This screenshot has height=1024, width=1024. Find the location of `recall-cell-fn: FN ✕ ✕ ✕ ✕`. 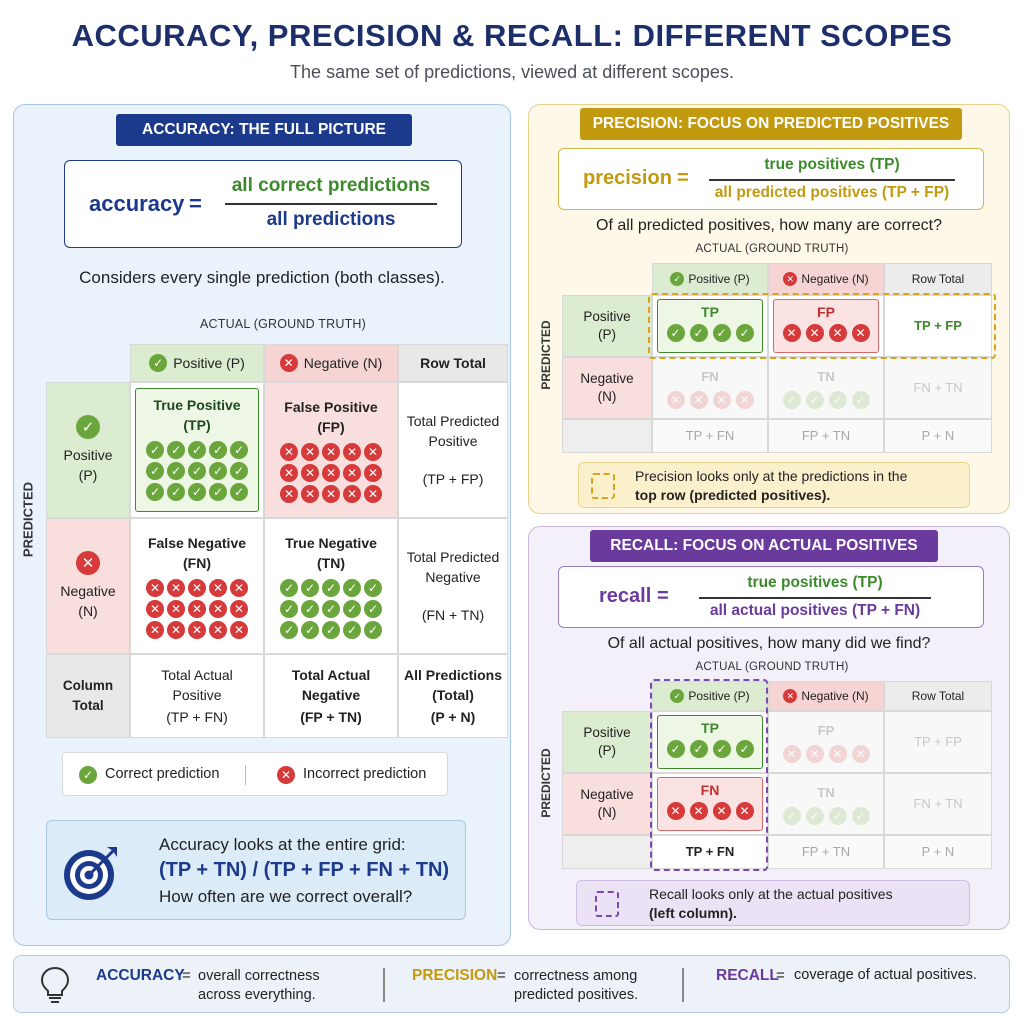

recall-cell-fn: FN ✕ ✕ ✕ ✕ is located at coordinates (710, 804).